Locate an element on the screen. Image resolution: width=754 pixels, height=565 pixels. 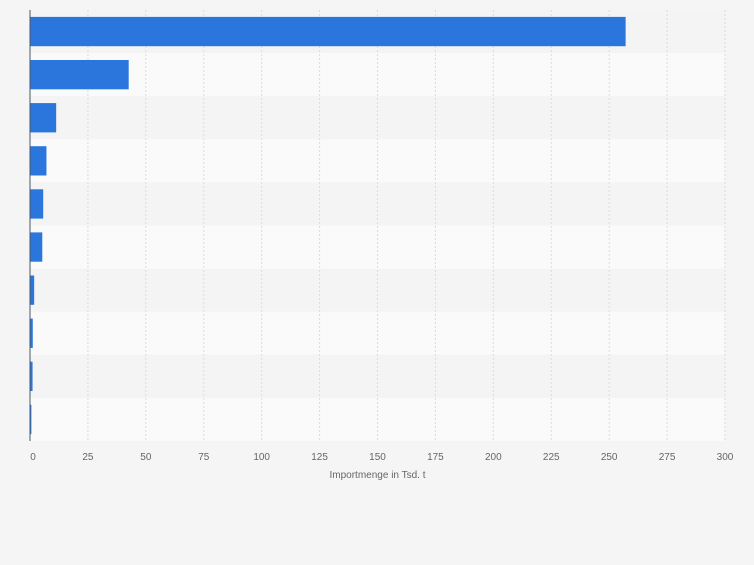
x-tick-labels: 0 25 50 75 100 125 150 175 200 225 250 275 300 is located at coordinates (382, 457).